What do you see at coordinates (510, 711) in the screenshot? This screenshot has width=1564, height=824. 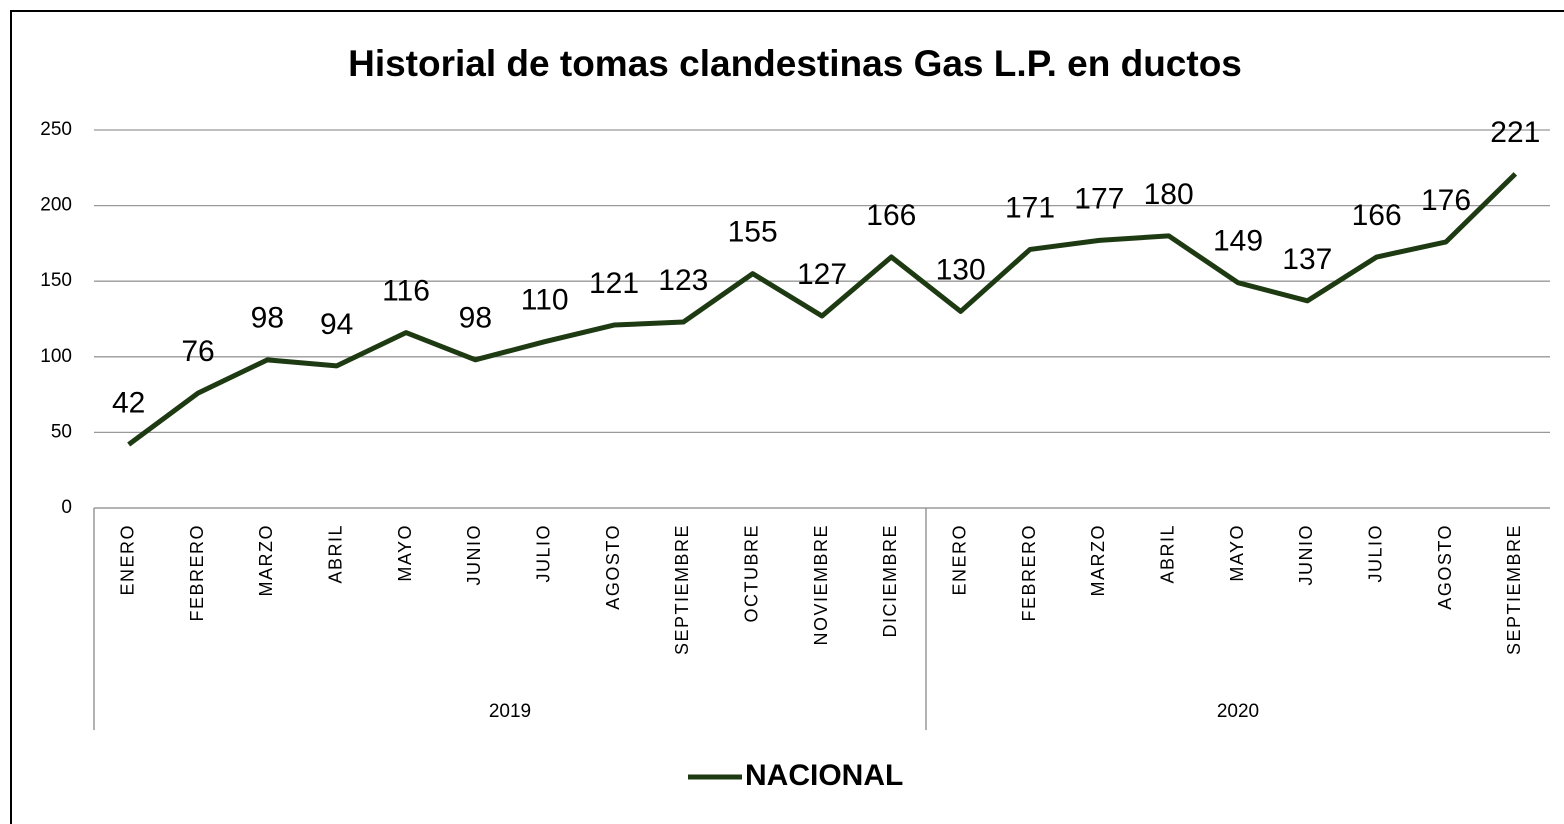 I see `group-label: 2019` at bounding box center [510, 711].